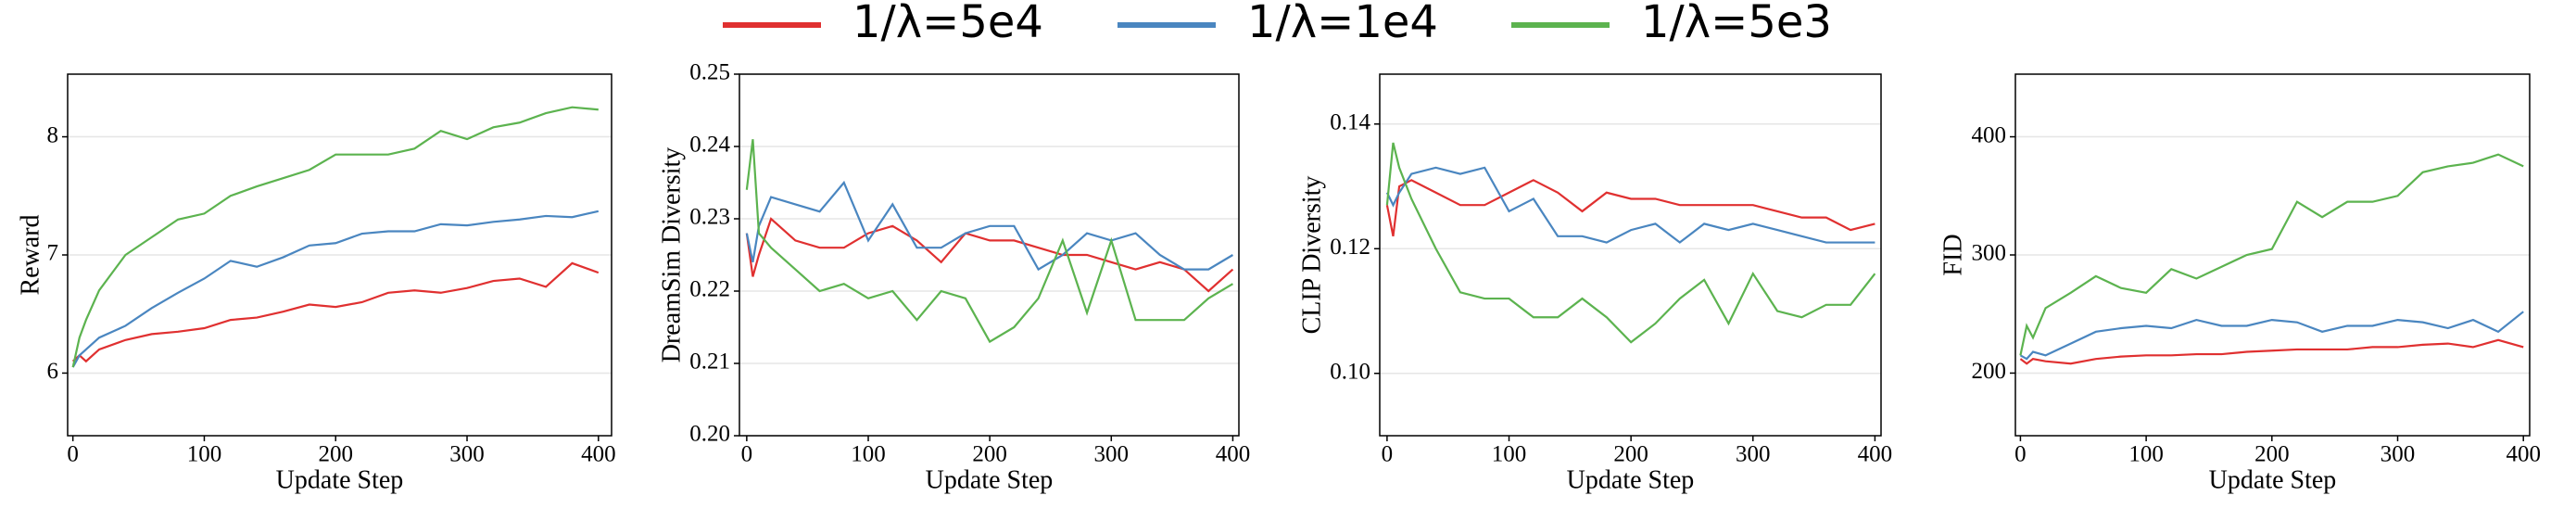 Image resolution: width=2576 pixels, height=521 pixels. What do you see at coordinates (709, 72) in the screenshot?
I see `y-tick-label: 0.25` at bounding box center [709, 72].